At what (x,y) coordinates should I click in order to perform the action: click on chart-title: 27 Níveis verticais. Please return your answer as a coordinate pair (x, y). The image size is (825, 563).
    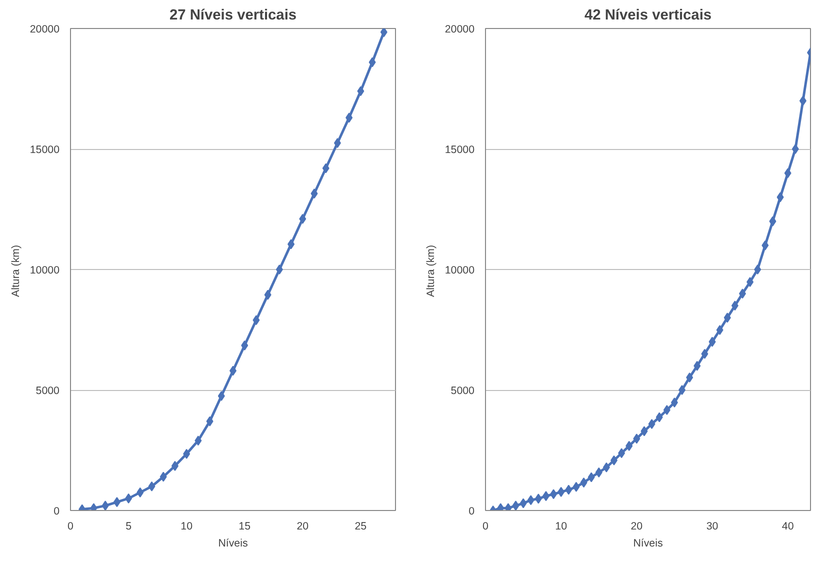
    Looking at the image, I should click on (233, 16).